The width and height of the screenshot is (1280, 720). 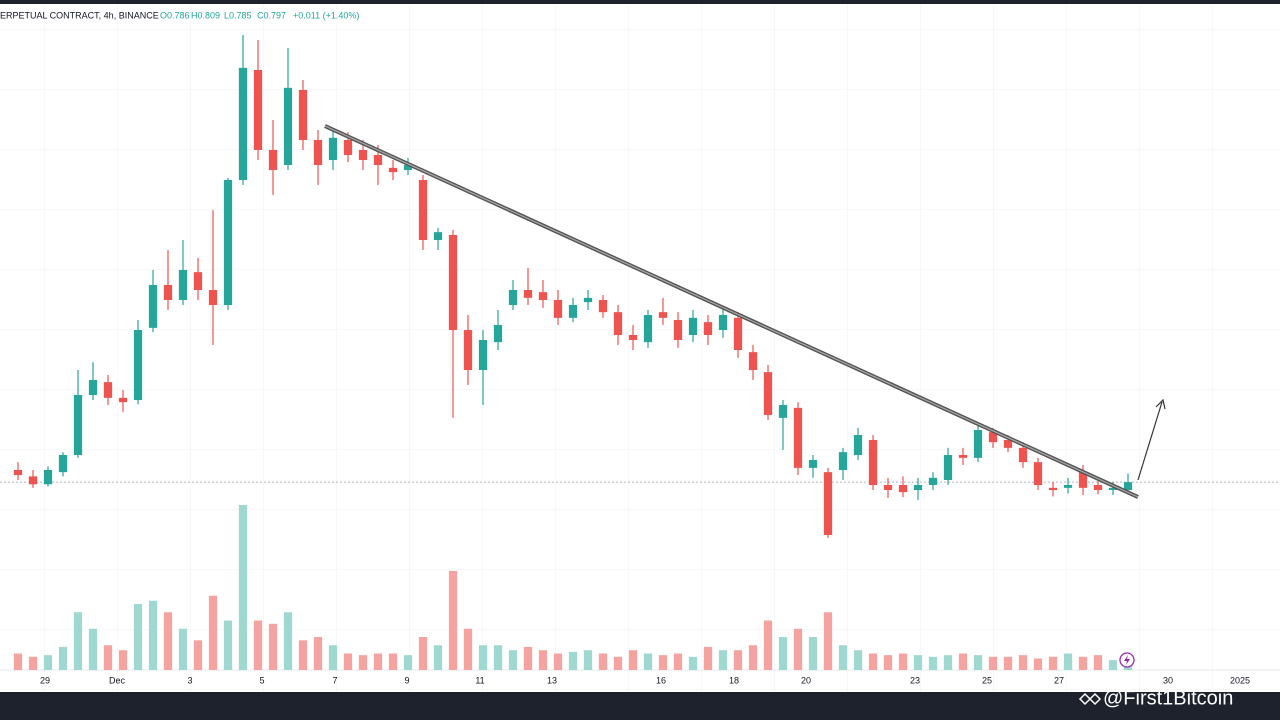 What do you see at coordinates (479, 680) in the screenshot?
I see `x-tick-label: 11` at bounding box center [479, 680].